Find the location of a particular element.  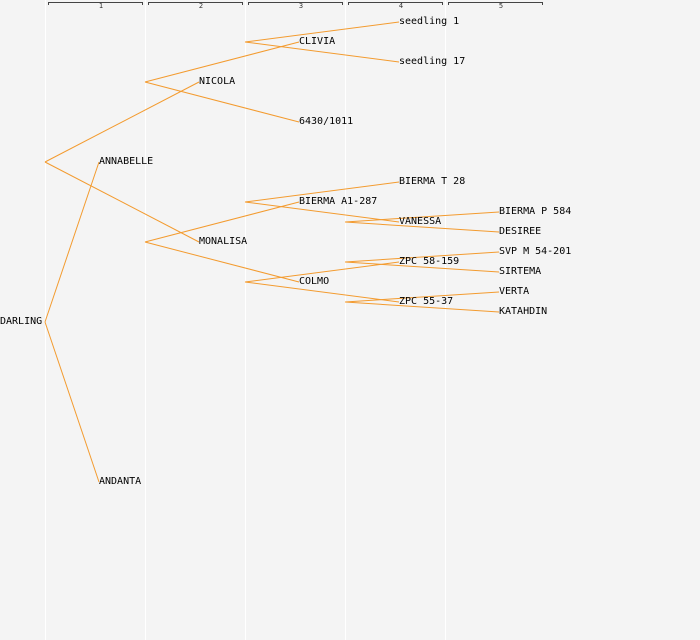

node-seedling-1: seedling 1 is located at coordinates (429, 21).